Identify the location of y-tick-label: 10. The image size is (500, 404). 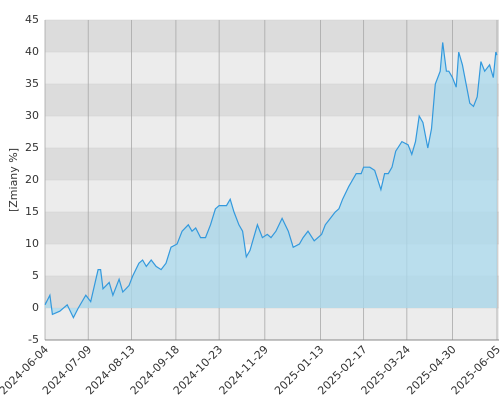
(32, 243).